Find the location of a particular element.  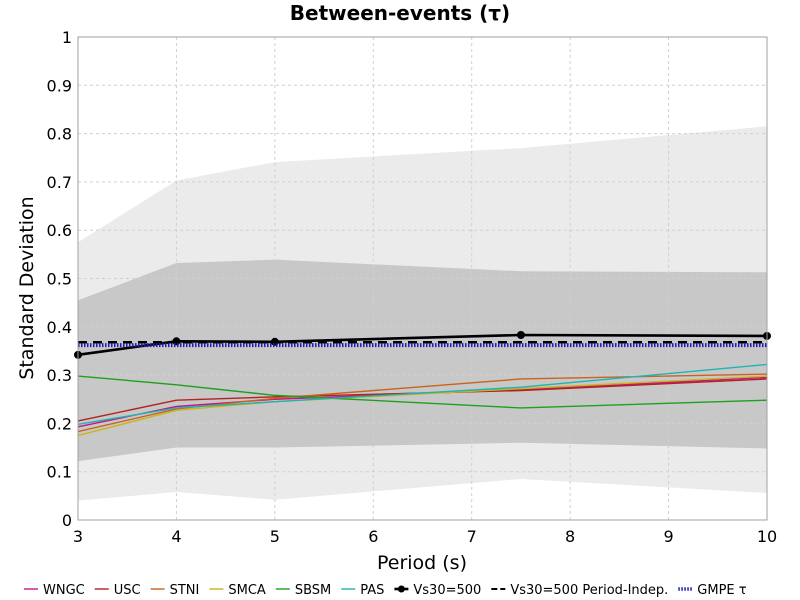

legend-label: SMCA is located at coordinates (247, 590).